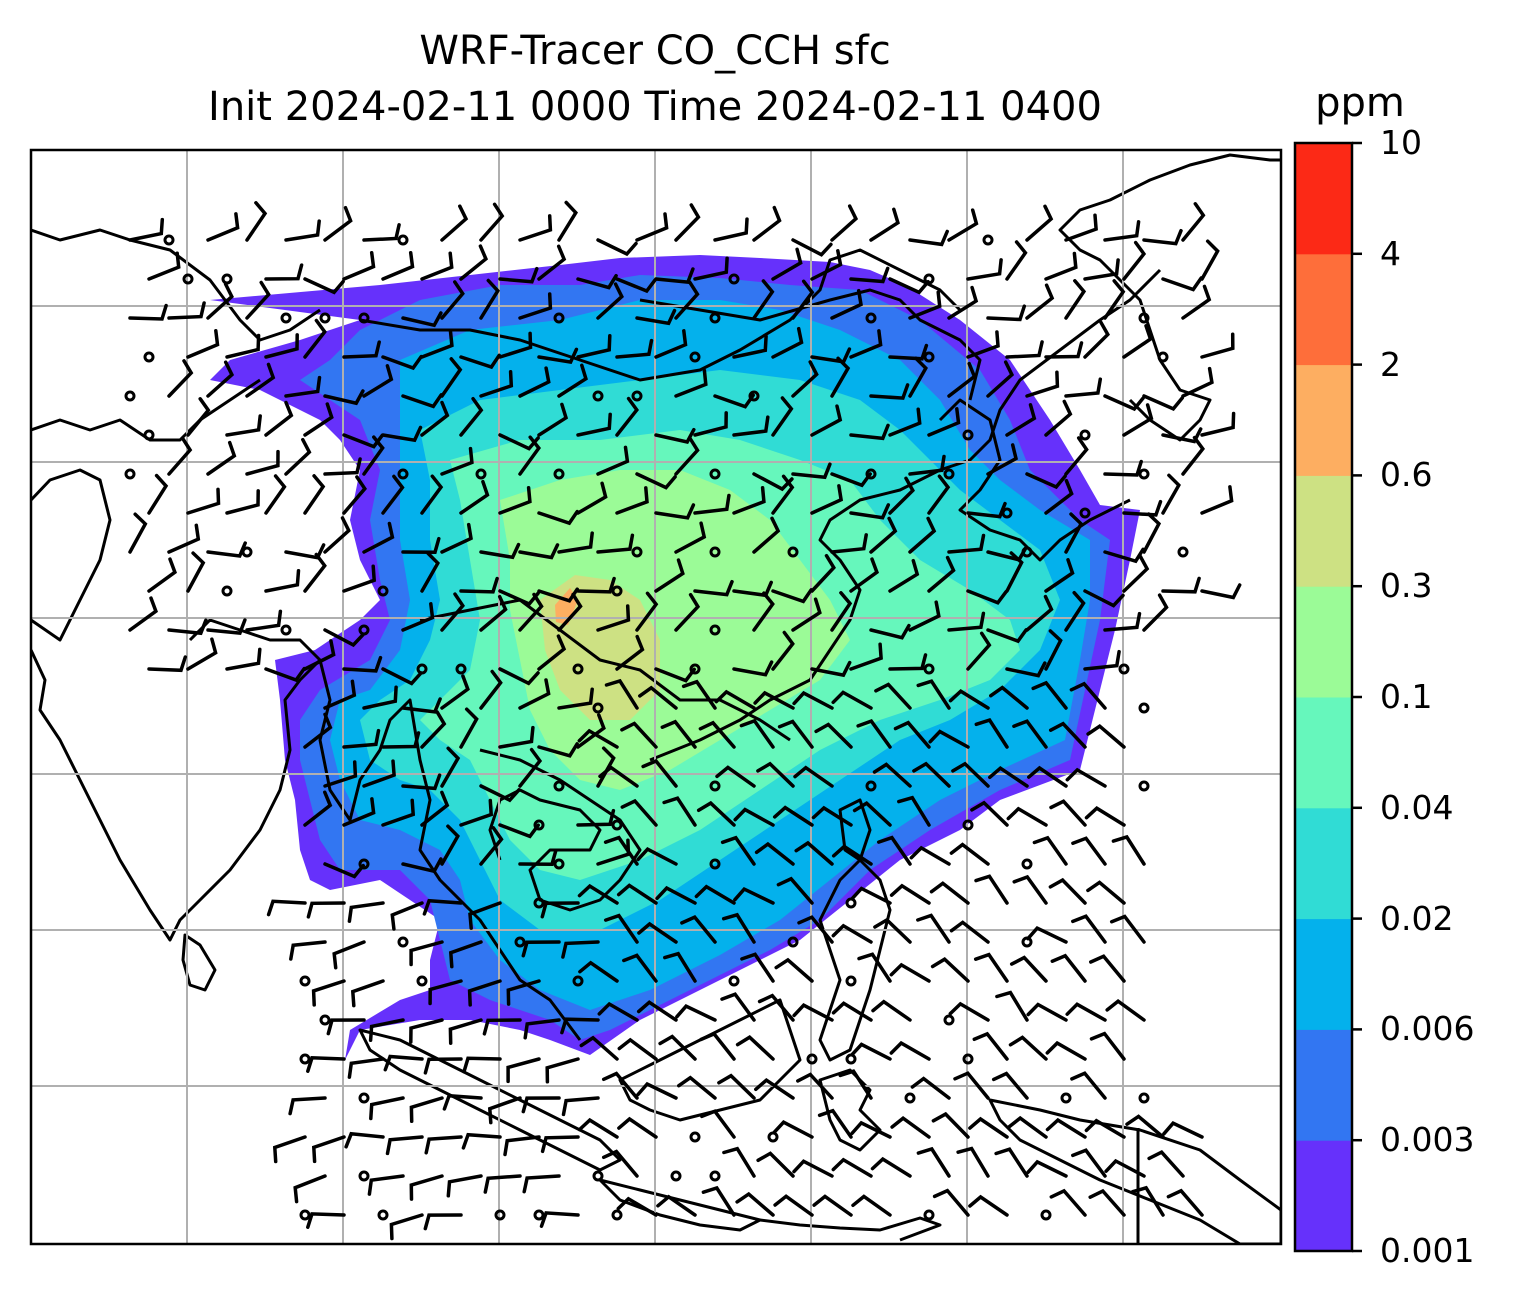 This screenshot has width=1528, height=1306. What do you see at coordinates (1417, 807) in the screenshot?
I see `colorbar-tick-label: 0.04` at bounding box center [1417, 807].